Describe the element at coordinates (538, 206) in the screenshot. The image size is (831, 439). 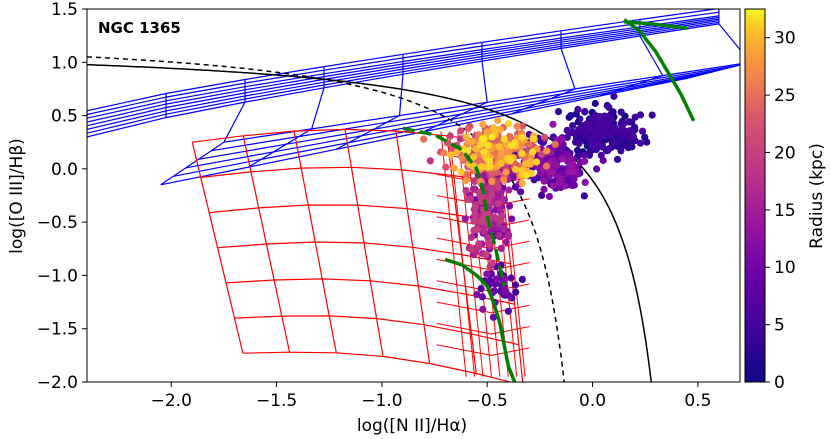
I see `scatter-points` at that location.